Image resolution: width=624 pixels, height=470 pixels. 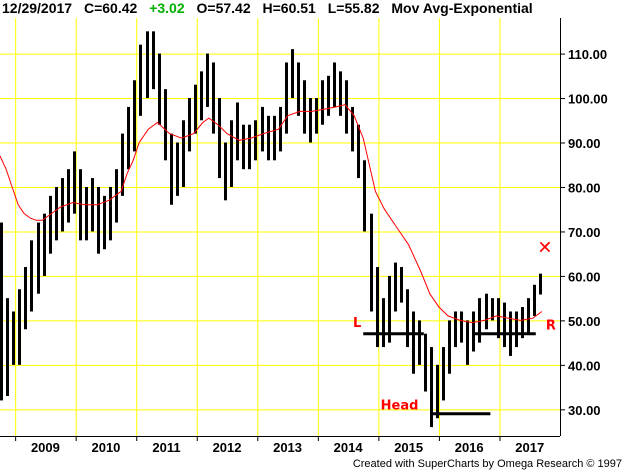 I want to click on y-tick-label: 90.00, so click(x=584, y=143).